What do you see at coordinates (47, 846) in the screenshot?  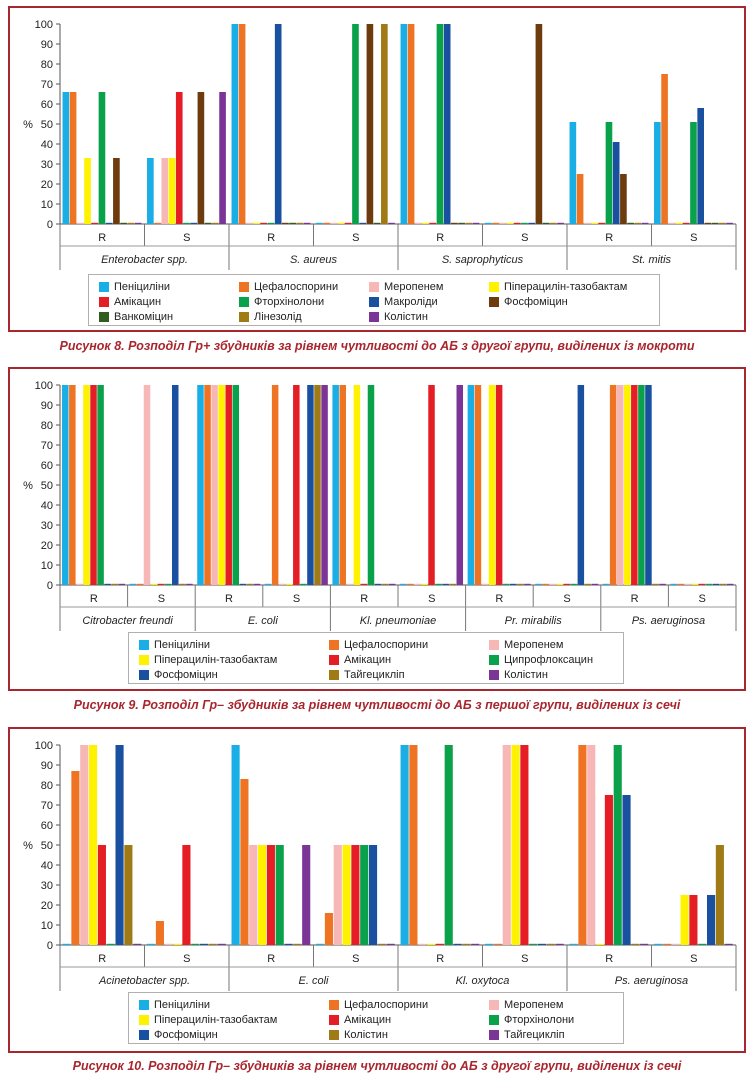 I see `y-tick-label: 50` at bounding box center [47, 846].